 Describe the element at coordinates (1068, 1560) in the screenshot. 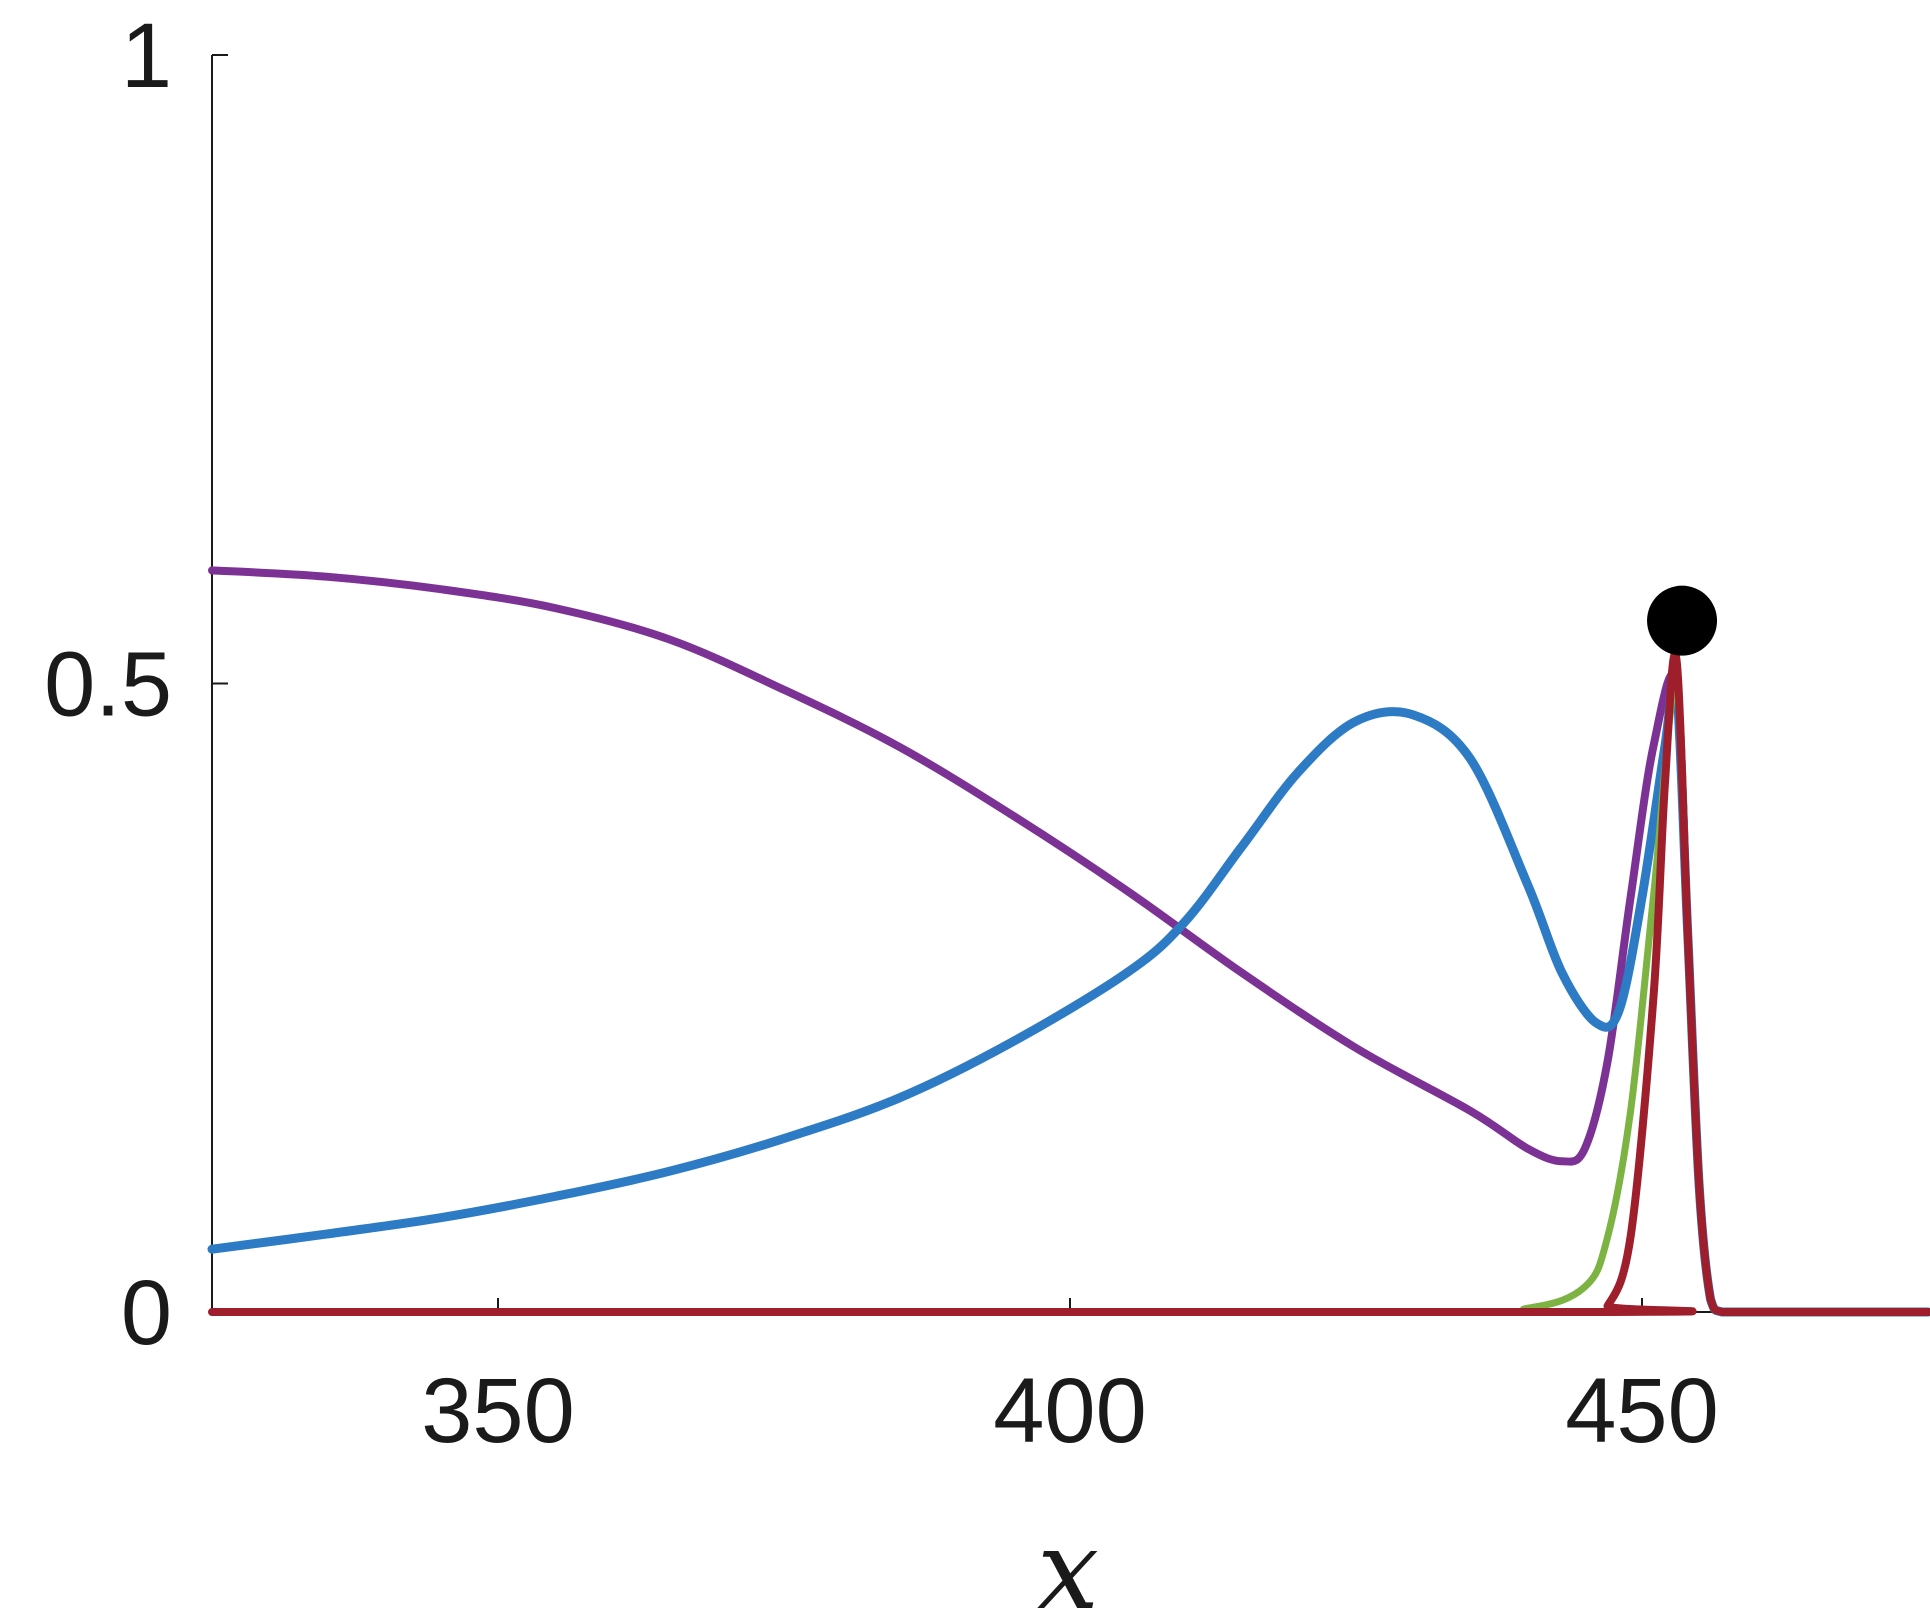

I see `x-axis-label: x` at that location.